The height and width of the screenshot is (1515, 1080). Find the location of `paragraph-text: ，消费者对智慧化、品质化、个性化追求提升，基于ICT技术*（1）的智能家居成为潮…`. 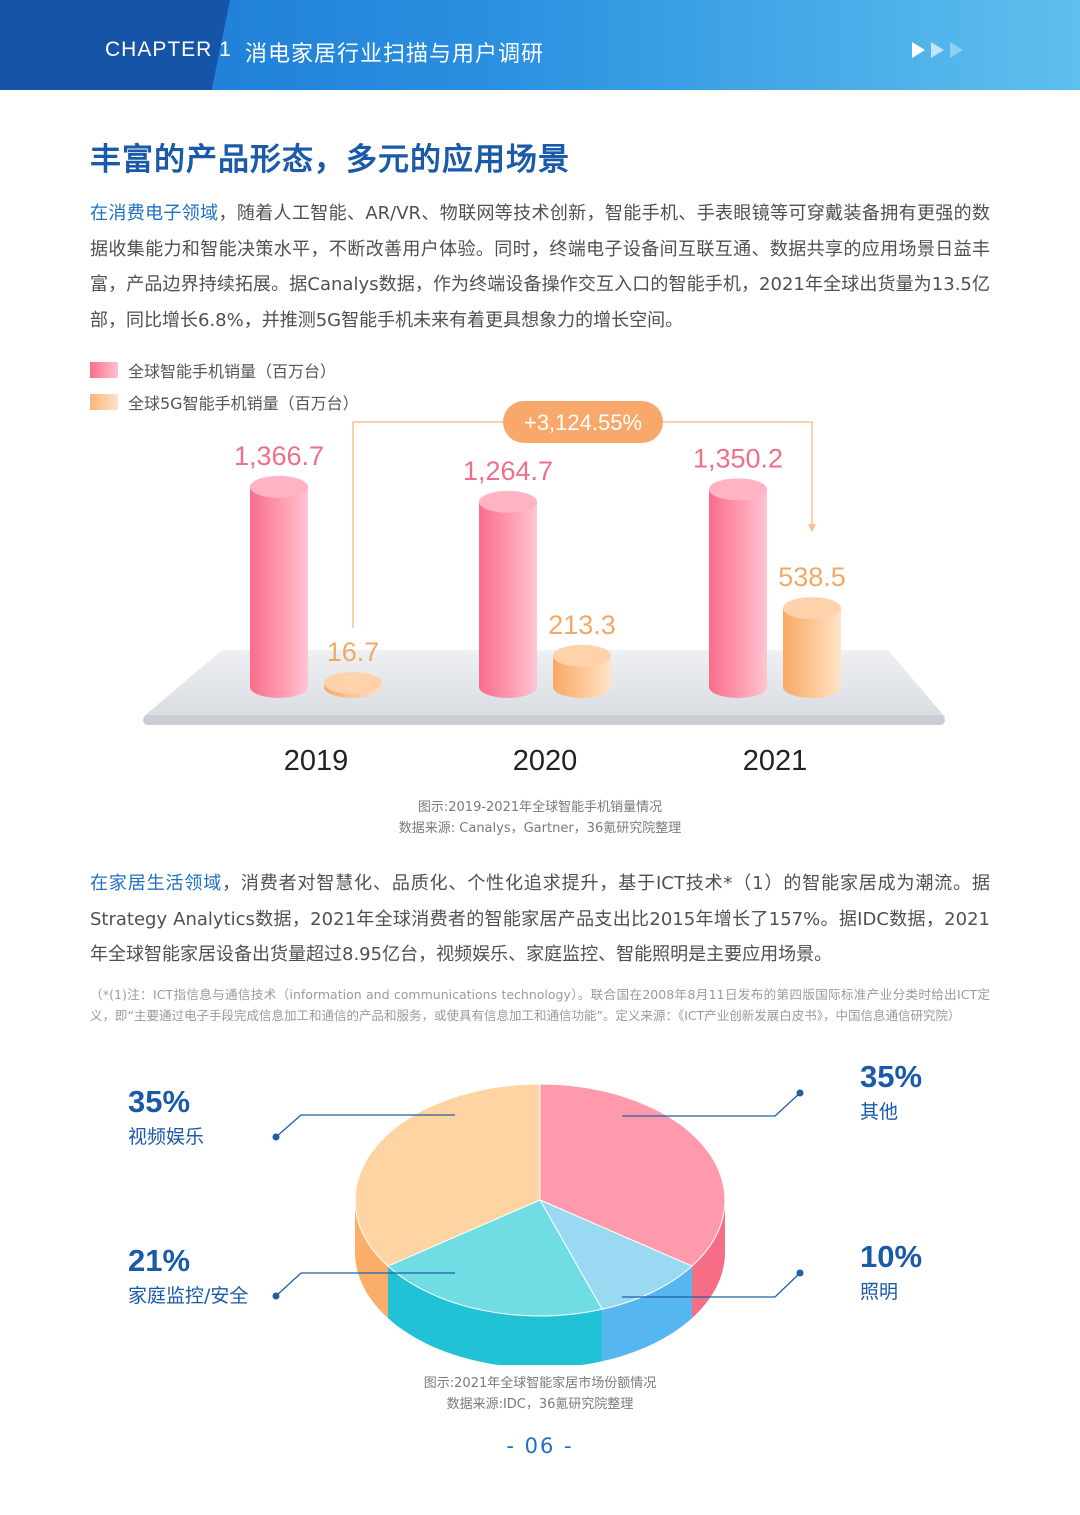

paragraph-text: ，消费者对智慧化、品质化、个性化追求提升，基于ICT技术*（1）的智能家居成为潮… is located at coordinates (540, 919).